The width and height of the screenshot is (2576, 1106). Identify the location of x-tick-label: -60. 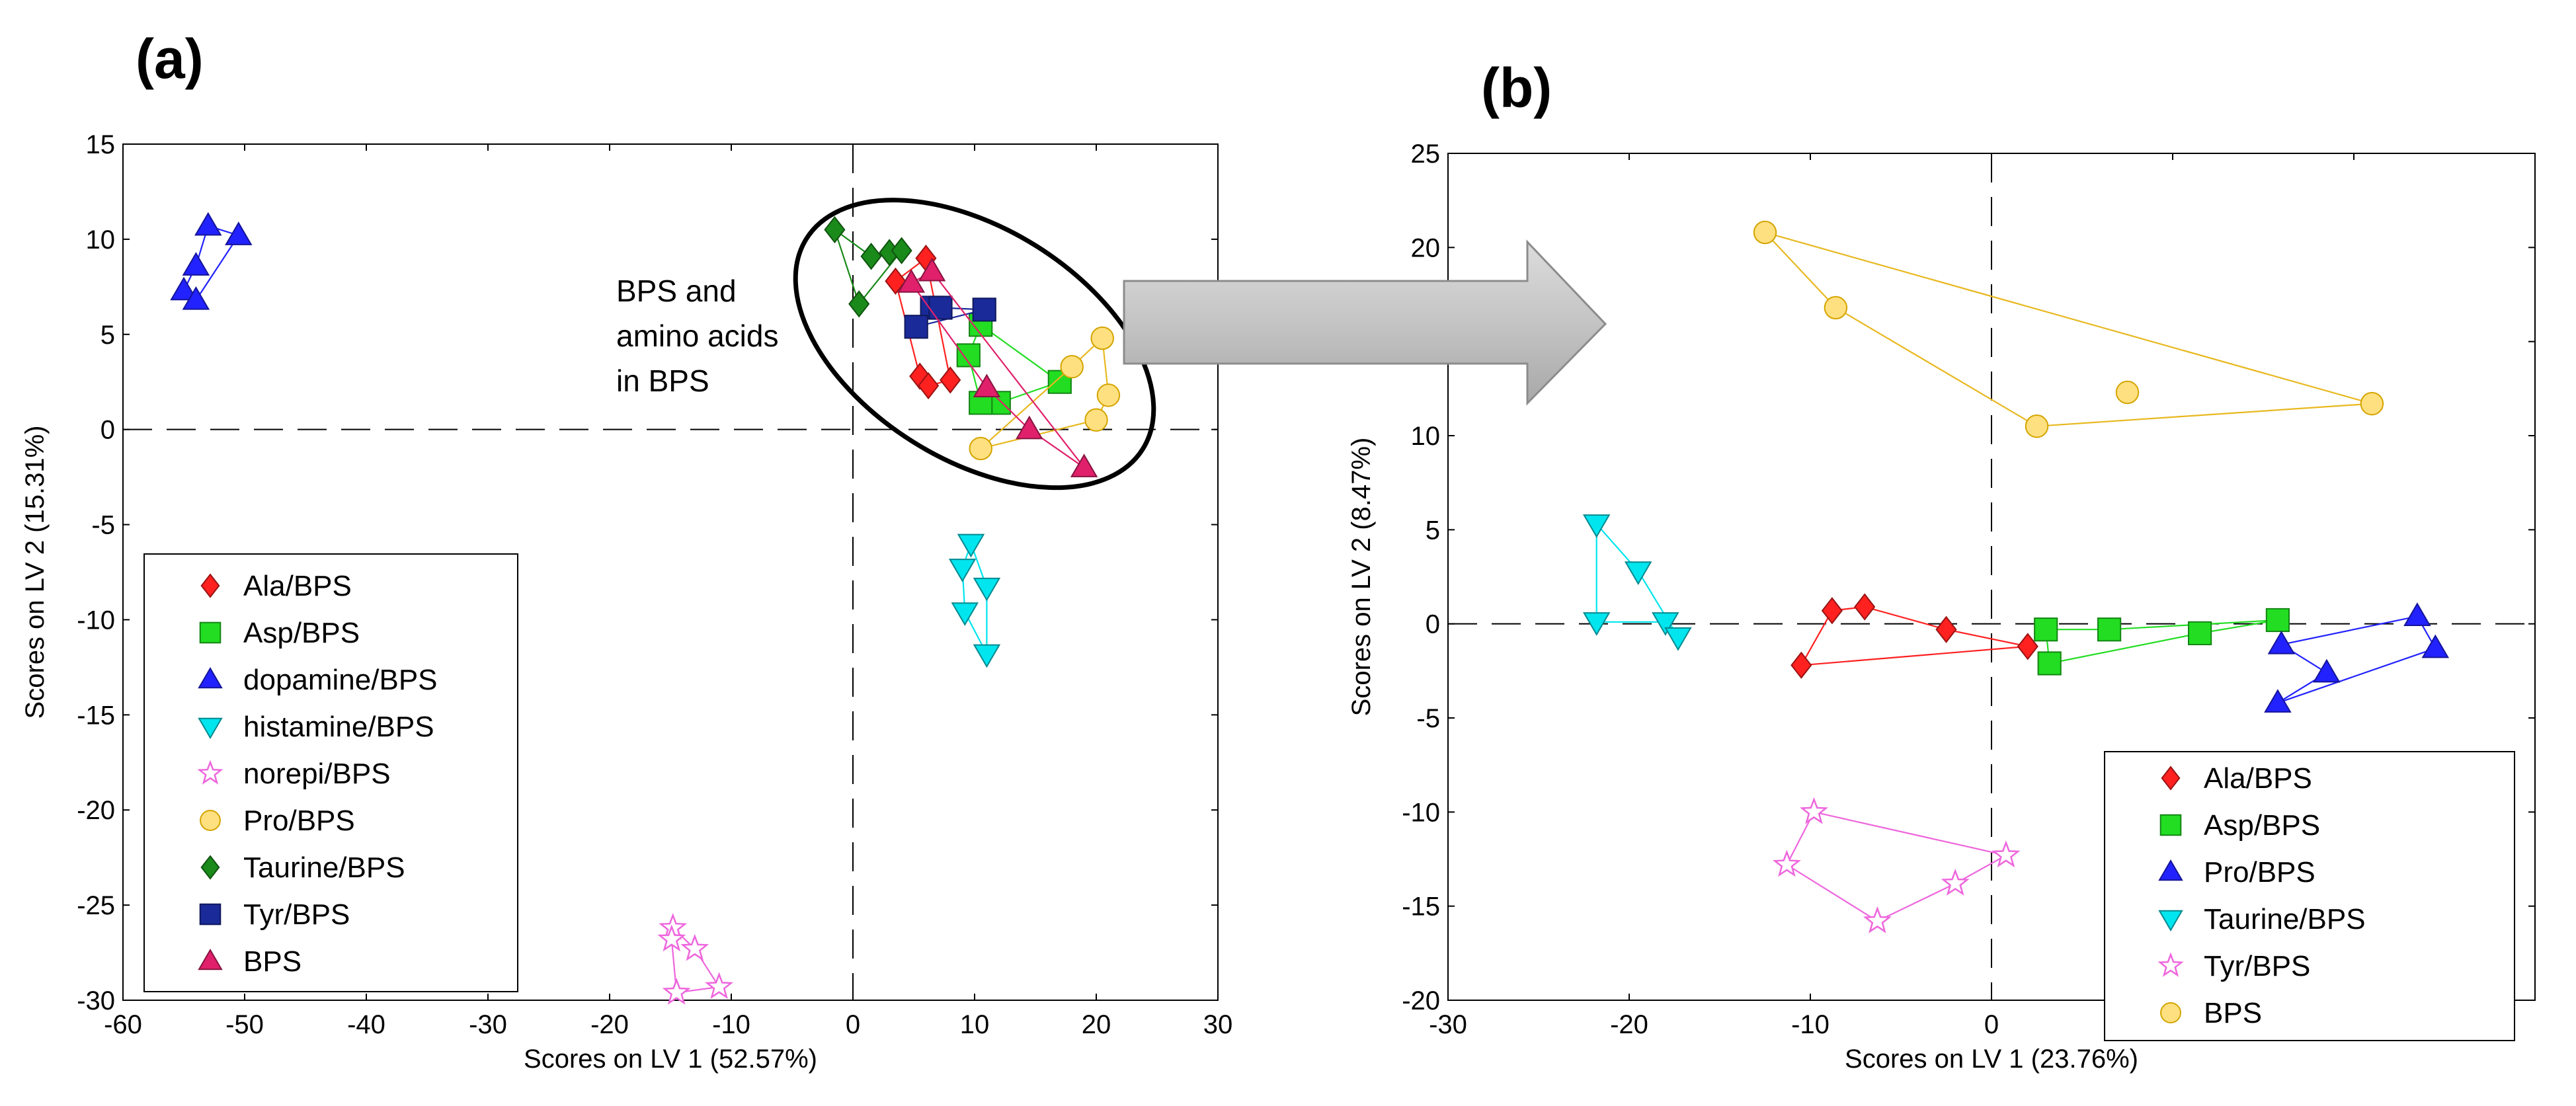
(123, 1024).